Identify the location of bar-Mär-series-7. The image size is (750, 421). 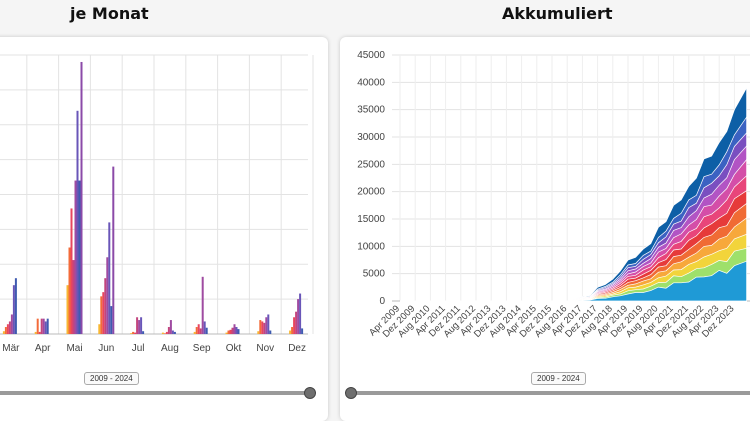
(15, 306).